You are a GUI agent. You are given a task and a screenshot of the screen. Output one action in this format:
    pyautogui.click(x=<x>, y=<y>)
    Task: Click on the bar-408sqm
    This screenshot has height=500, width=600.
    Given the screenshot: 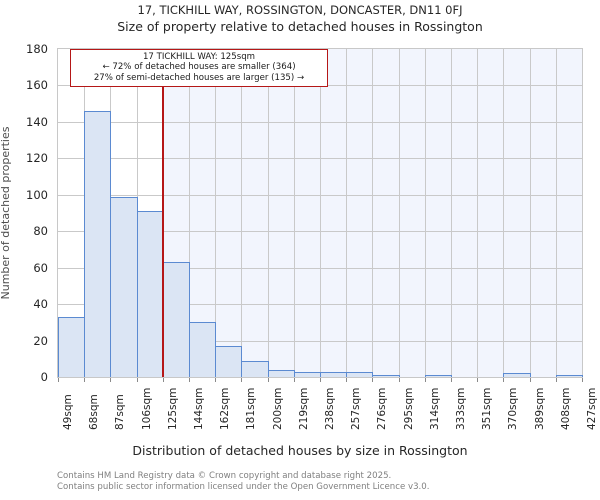 What is the action you would take?
    pyautogui.click(x=569, y=376)
    